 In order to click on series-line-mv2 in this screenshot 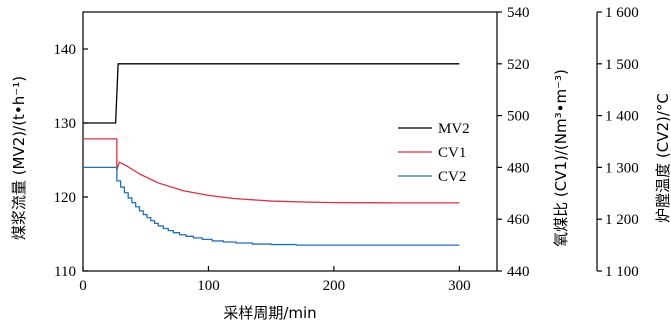, I will do `click(271, 93)`.